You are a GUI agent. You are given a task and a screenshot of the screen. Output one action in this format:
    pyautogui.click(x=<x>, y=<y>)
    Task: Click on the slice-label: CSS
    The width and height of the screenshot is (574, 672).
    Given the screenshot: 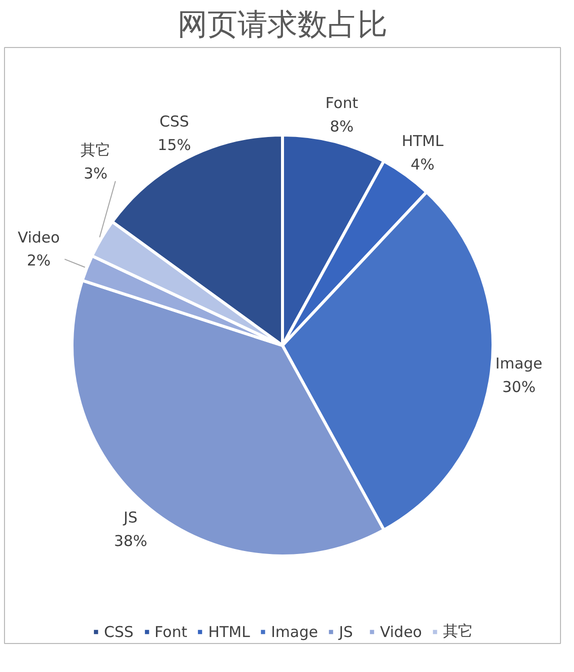 What is the action you would take?
    pyautogui.click(x=175, y=121)
    